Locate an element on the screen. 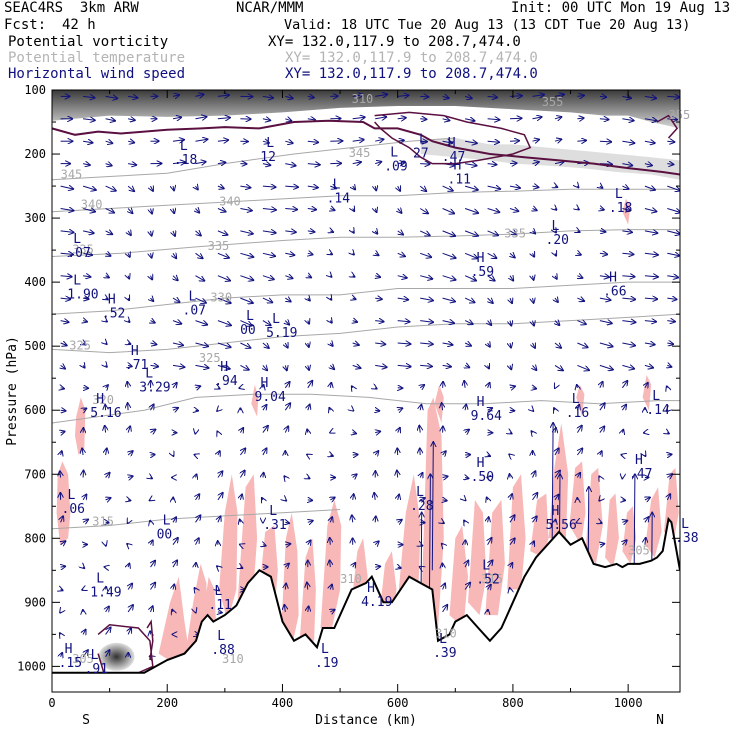 This screenshot has height=740, width=740. hl-marker-value: .52 is located at coordinates (113, 314).